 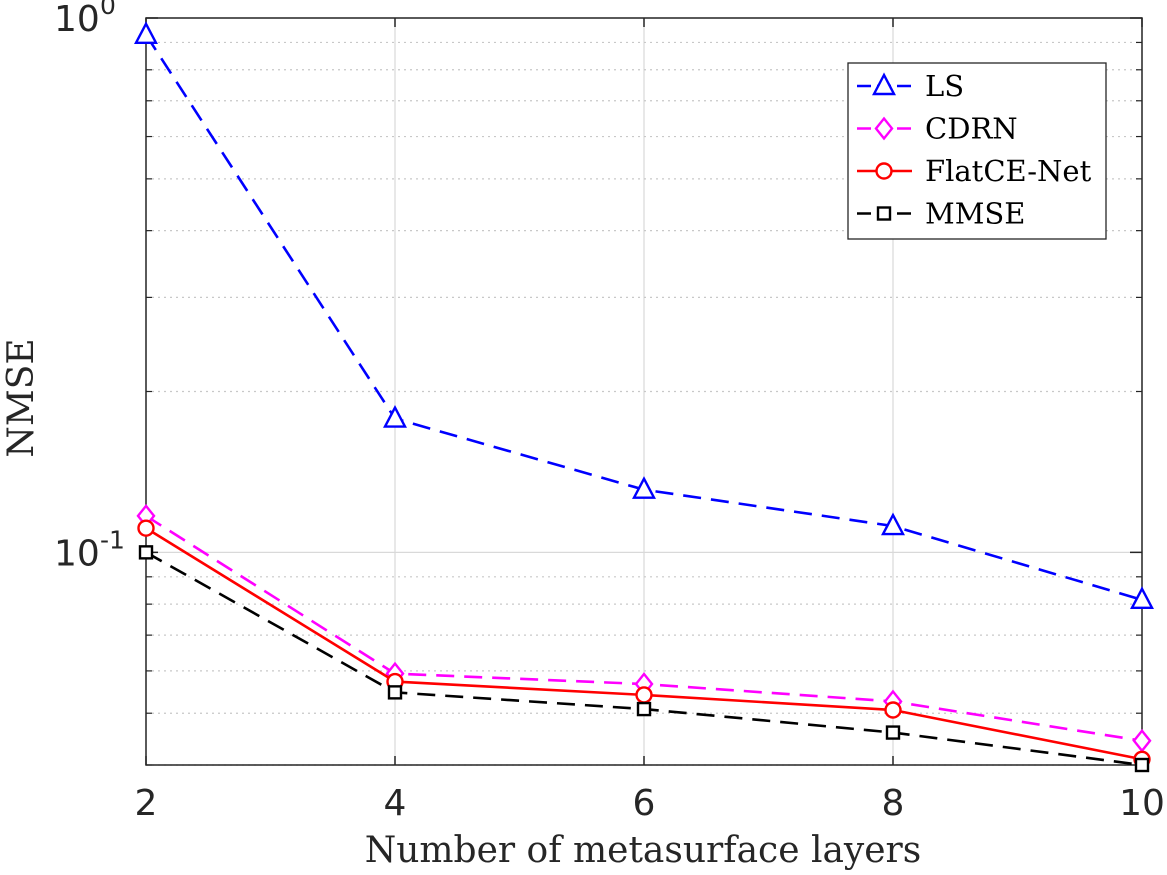 I want to click on x-tick-label: 2, so click(x=146, y=803).